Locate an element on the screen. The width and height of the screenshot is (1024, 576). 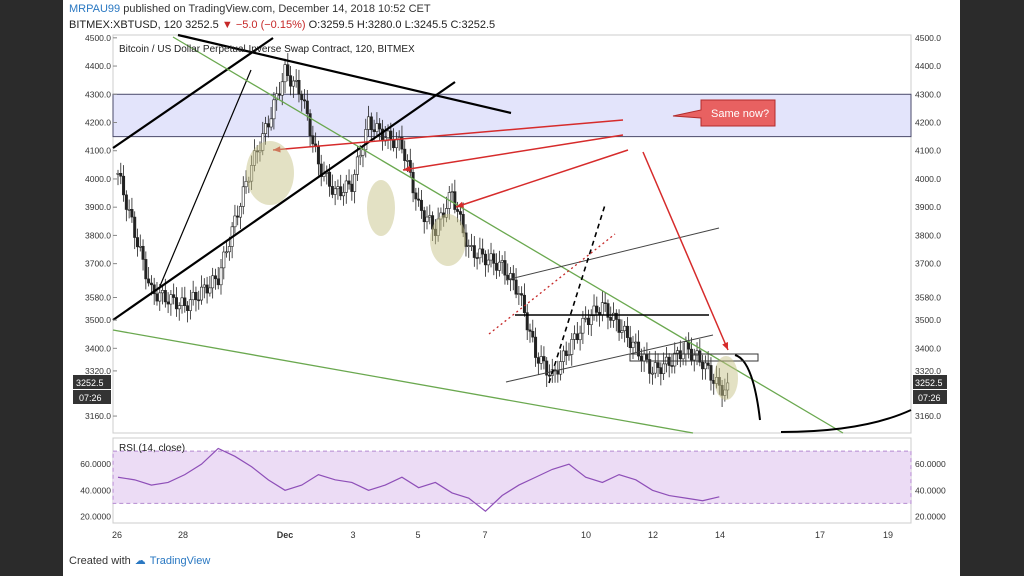
rsi-tick-label-left: 60.0000 is located at coordinates (95, 464).